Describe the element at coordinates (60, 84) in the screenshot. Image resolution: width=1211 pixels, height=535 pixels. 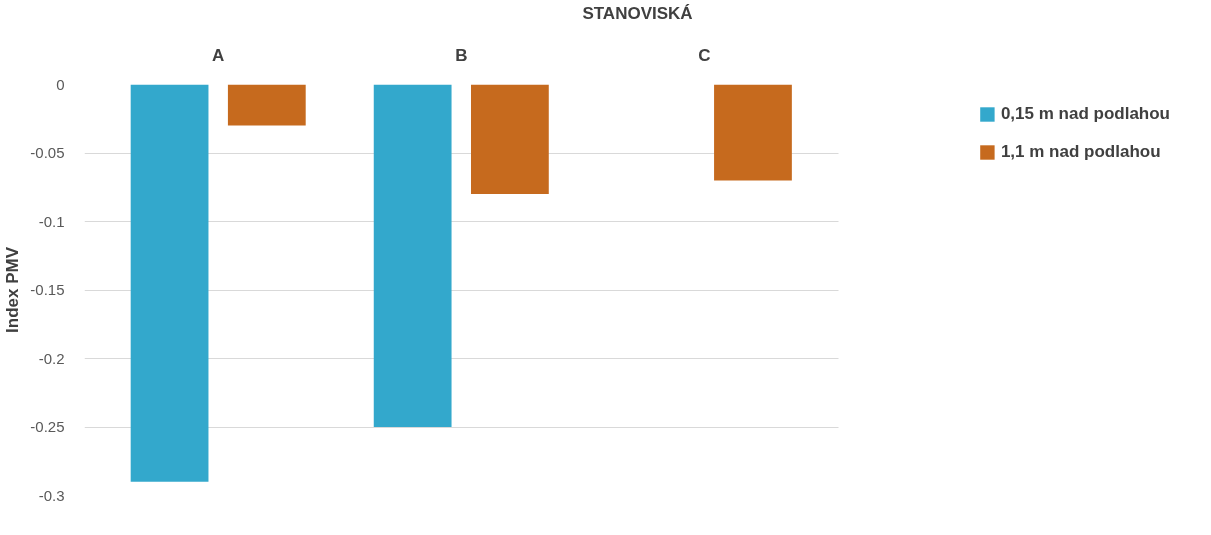
I see `y-tick-label: 0` at that location.